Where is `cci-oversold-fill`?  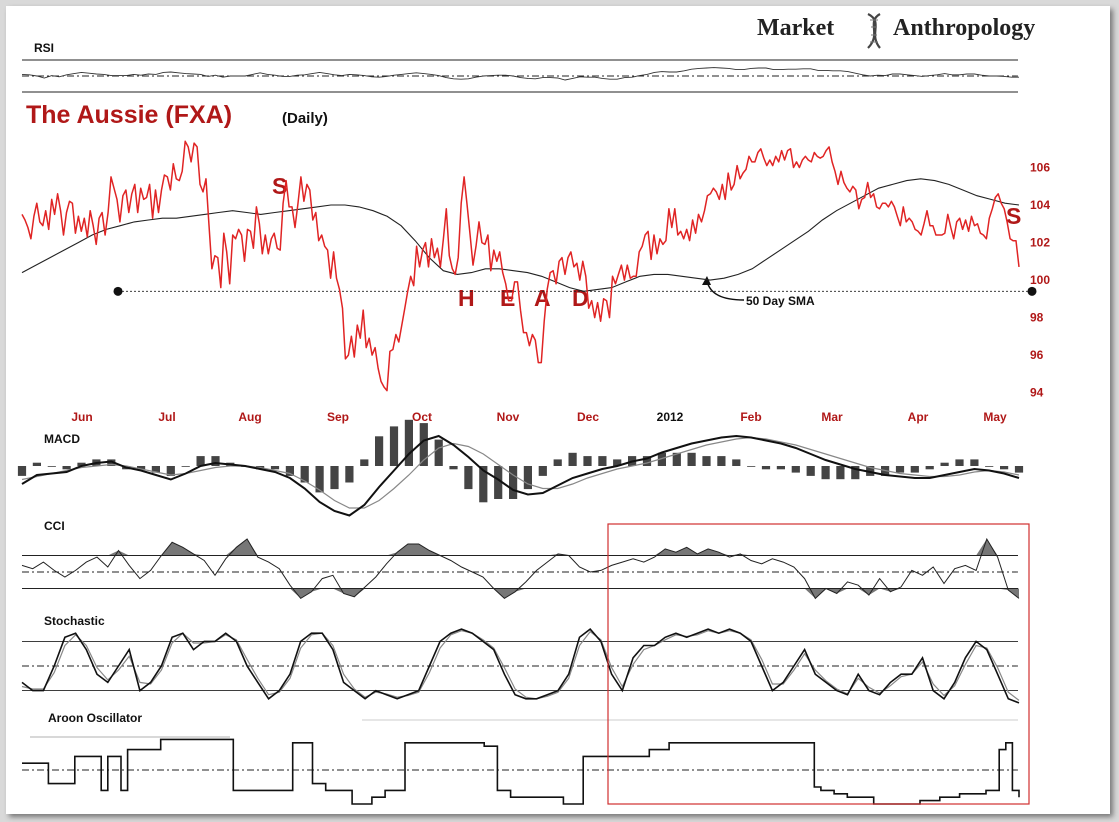 cci-oversold-fill is located at coordinates (520, 593).